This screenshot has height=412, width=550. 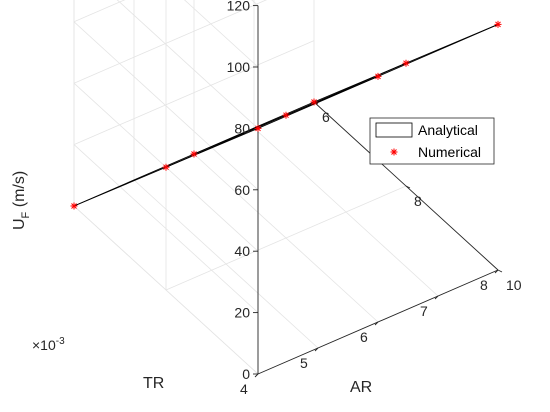 I want to click on y-tick-label: 8, so click(x=418, y=201).